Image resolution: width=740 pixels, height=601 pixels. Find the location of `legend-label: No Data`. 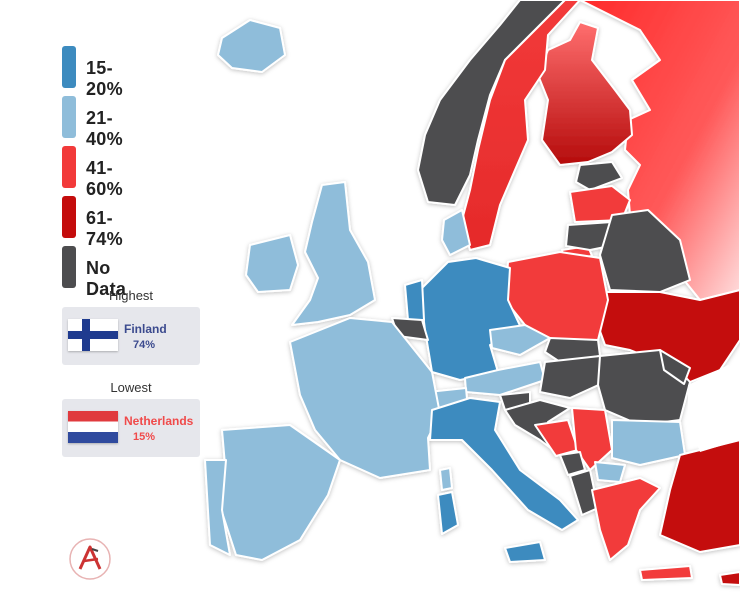

legend-label: No Data is located at coordinates (106, 278).